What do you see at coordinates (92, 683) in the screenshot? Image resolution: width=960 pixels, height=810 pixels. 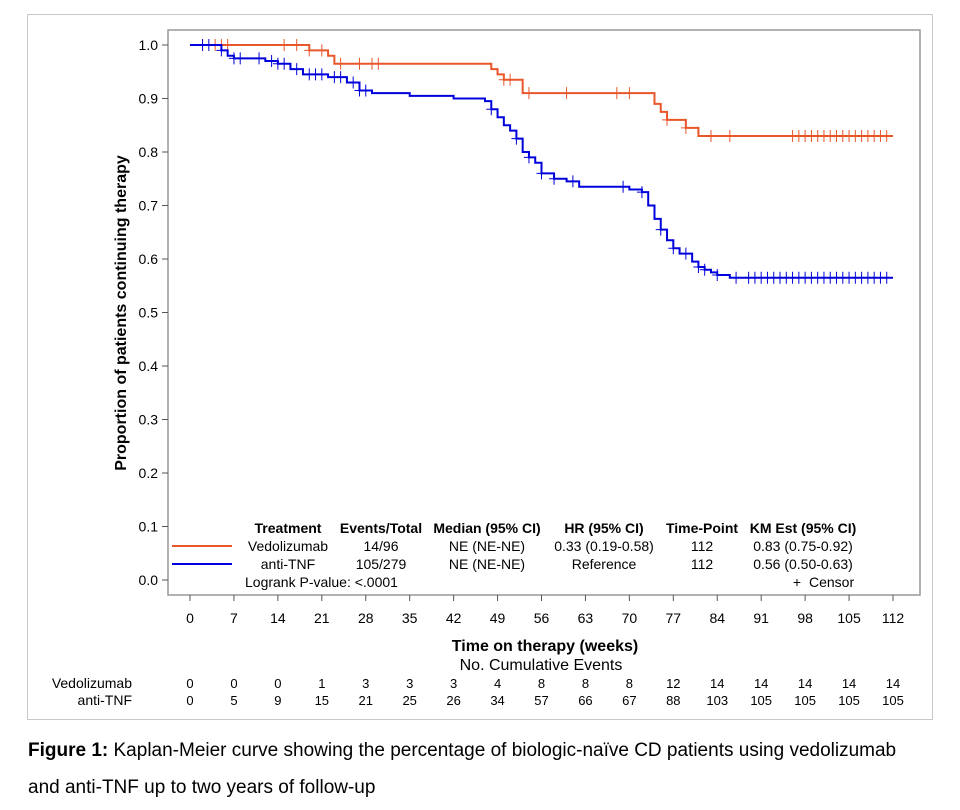 I see `risk-row-label: Vedolizumab` at bounding box center [92, 683].